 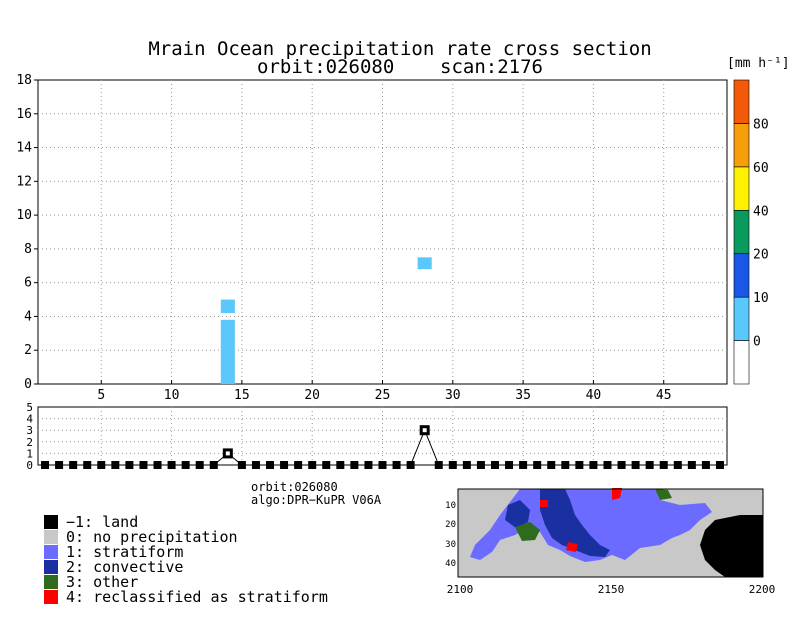 I want to click on orbit-info: orbit:026080, so click(x=294, y=487).